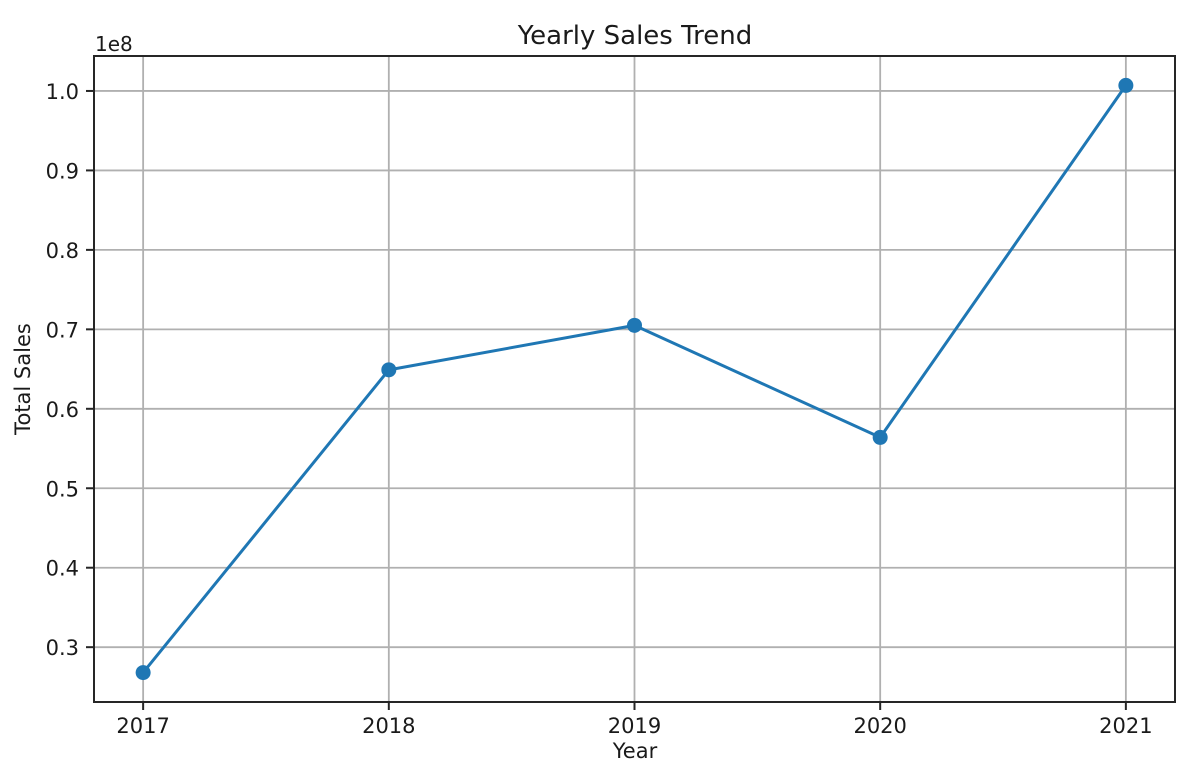 The image size is (1200, 767). I want to click on y-tick-label: 0.6, so click(62, 410).